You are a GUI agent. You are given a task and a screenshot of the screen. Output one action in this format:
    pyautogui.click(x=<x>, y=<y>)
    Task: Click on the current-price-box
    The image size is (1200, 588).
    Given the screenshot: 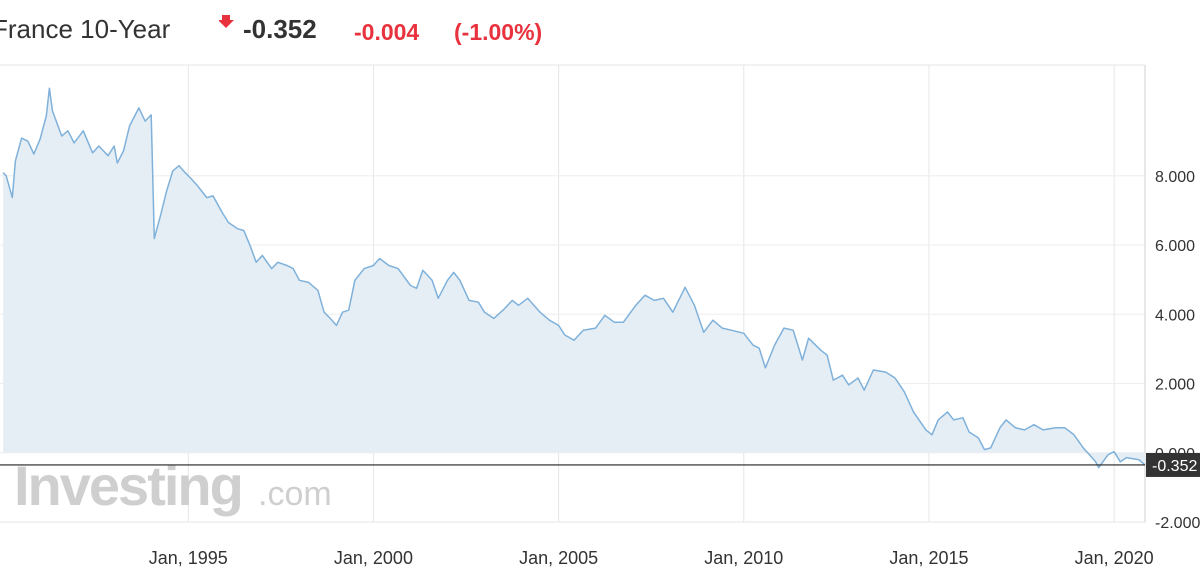 What is the action you would take?
    pyautogui.click(x=1173, y=464)
    